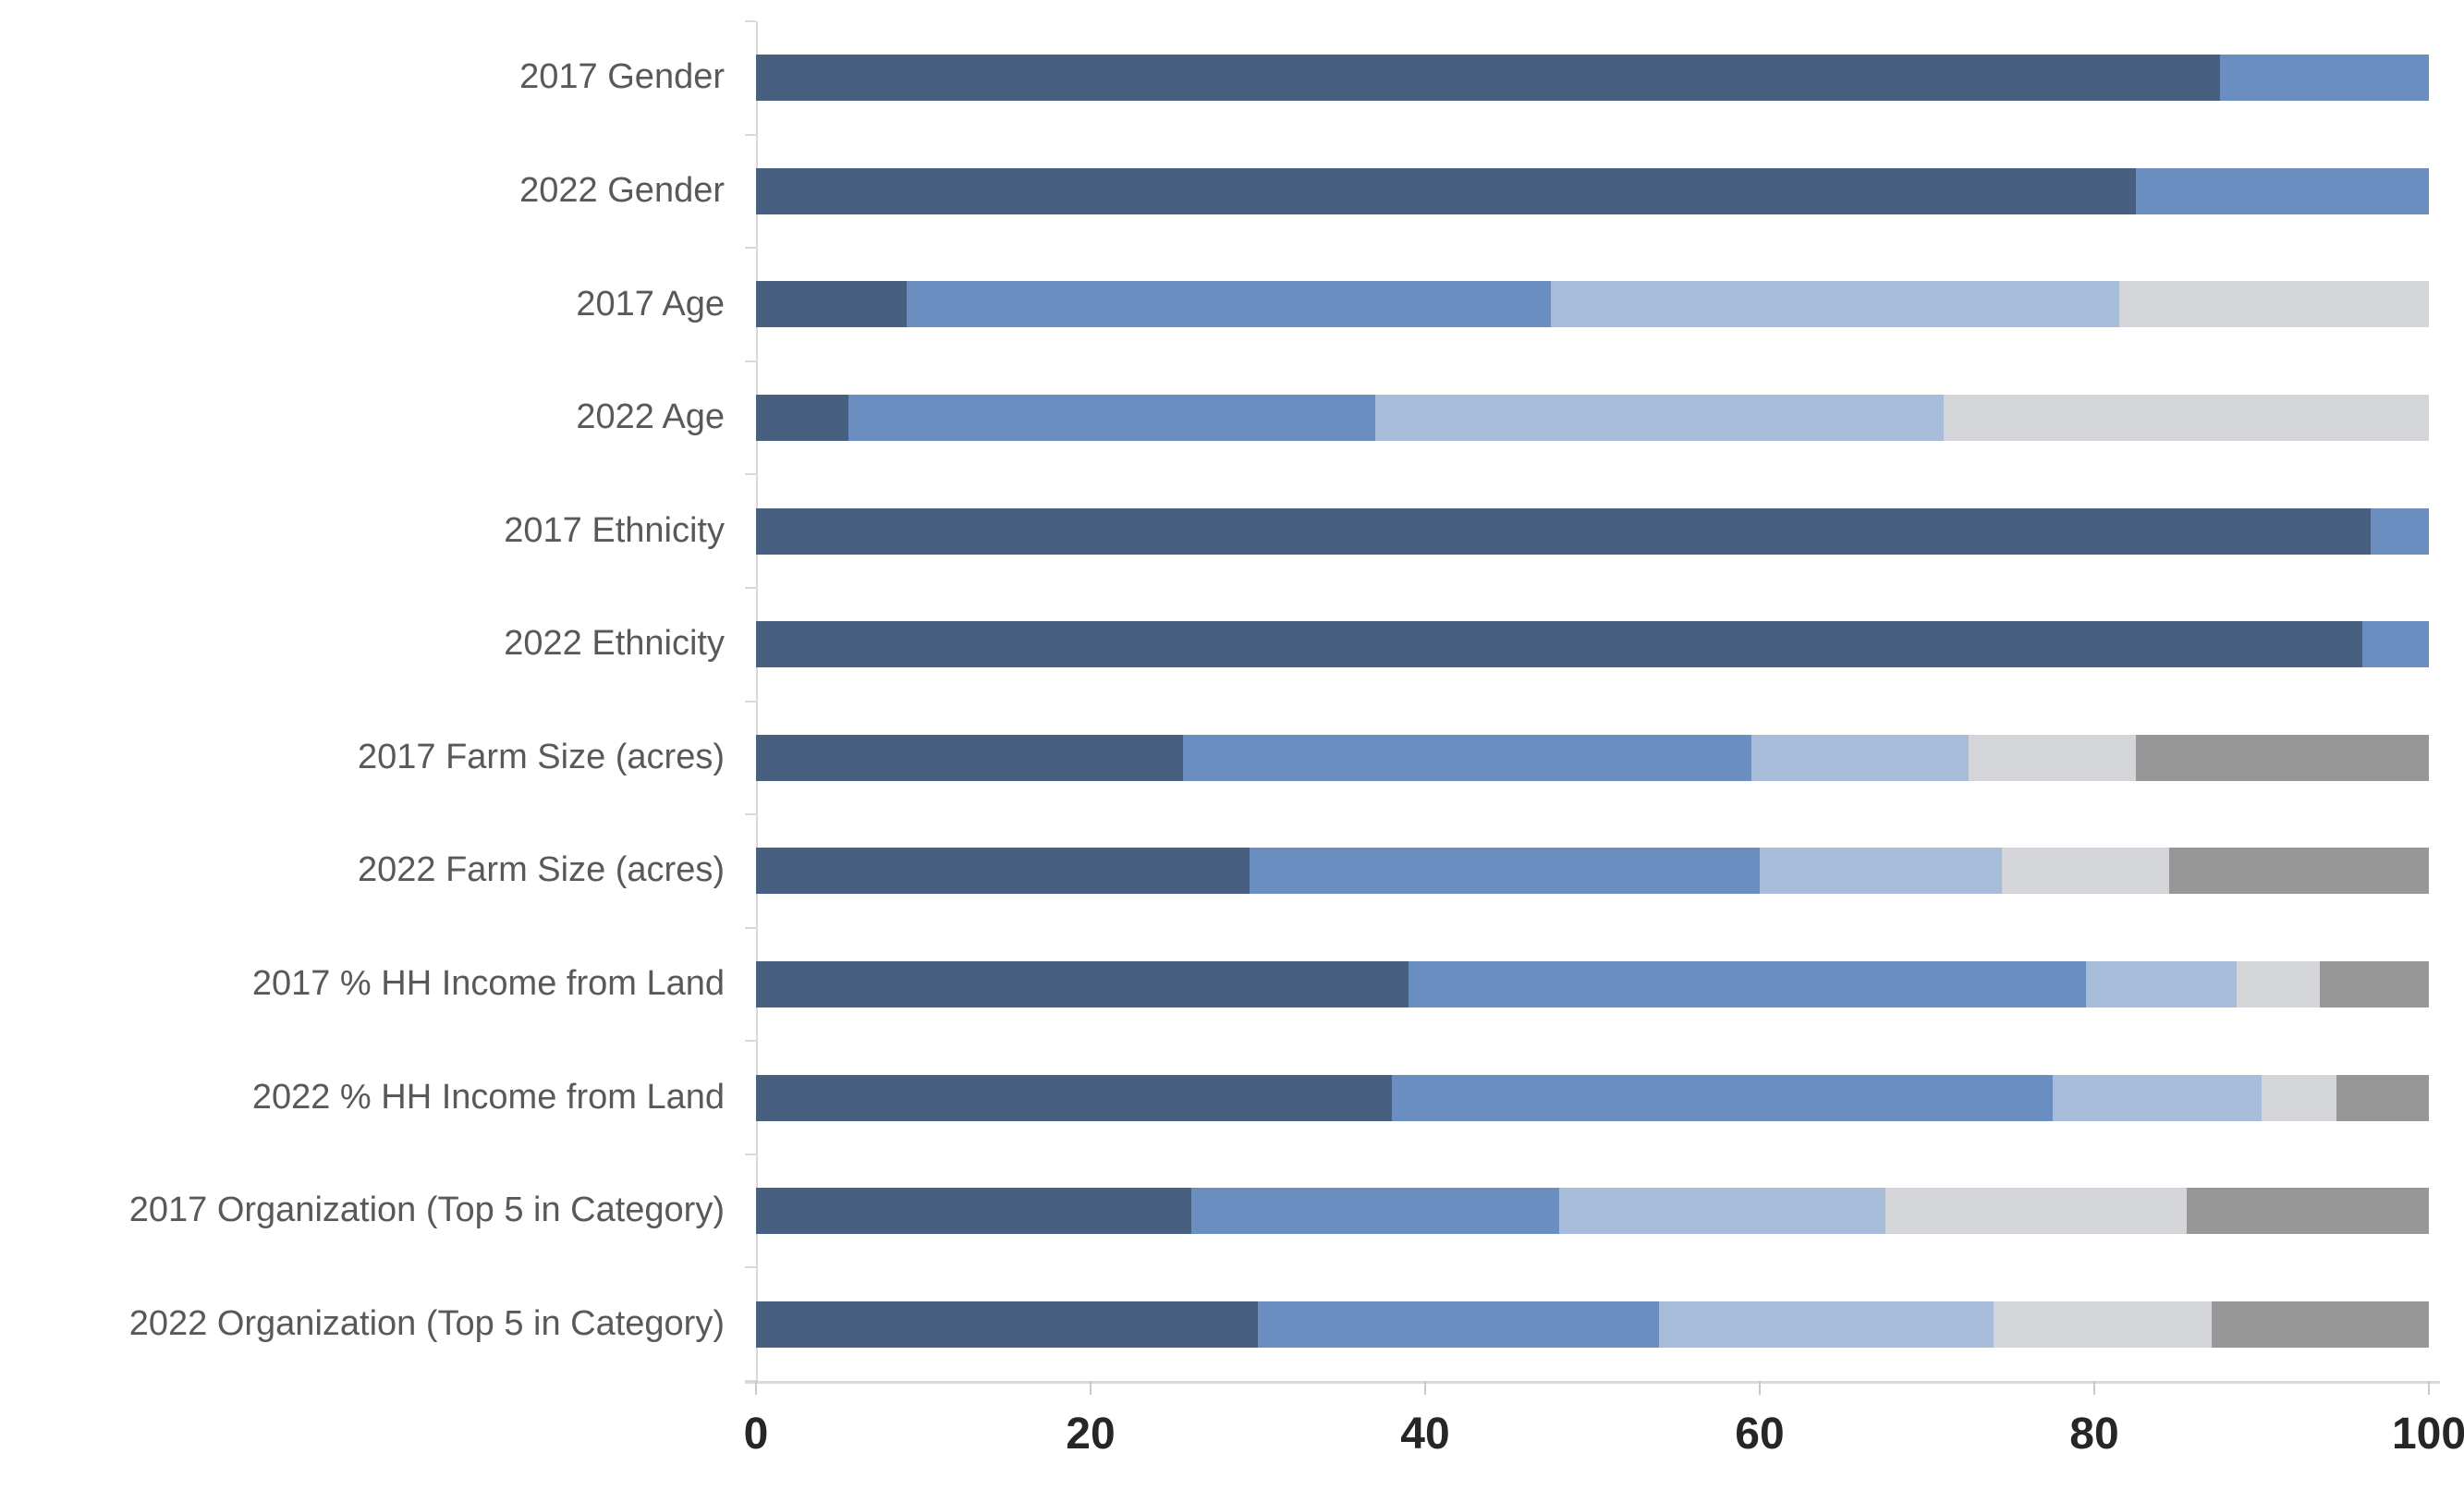 Image resolution: width=2464 pixels, height=1502 pixels. I want to click on category-label: 2022 % HH Income from Land, so click(488, 1097).